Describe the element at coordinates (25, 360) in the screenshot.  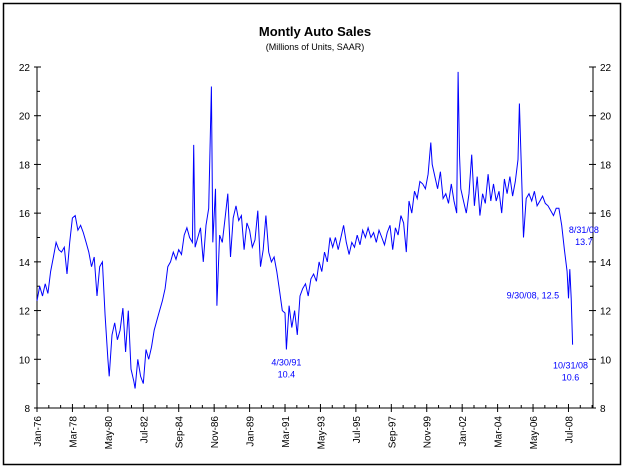
I see `y-tick-label-left: 10` at that location.